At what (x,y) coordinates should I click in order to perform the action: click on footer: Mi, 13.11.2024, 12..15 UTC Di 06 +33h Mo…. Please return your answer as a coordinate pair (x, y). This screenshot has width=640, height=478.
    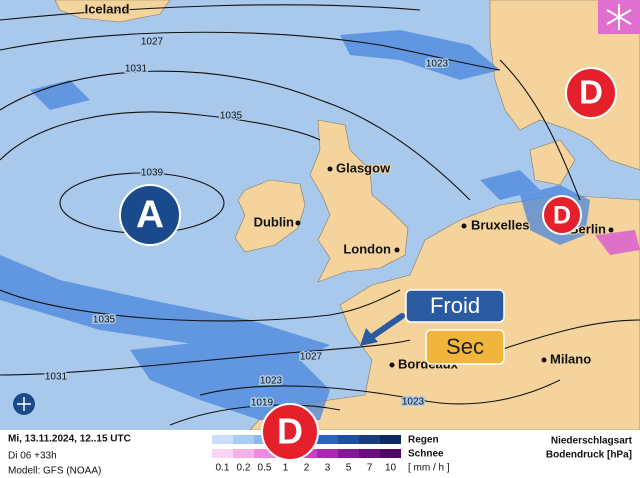
    Looking at the image, I should click on (320, 454).